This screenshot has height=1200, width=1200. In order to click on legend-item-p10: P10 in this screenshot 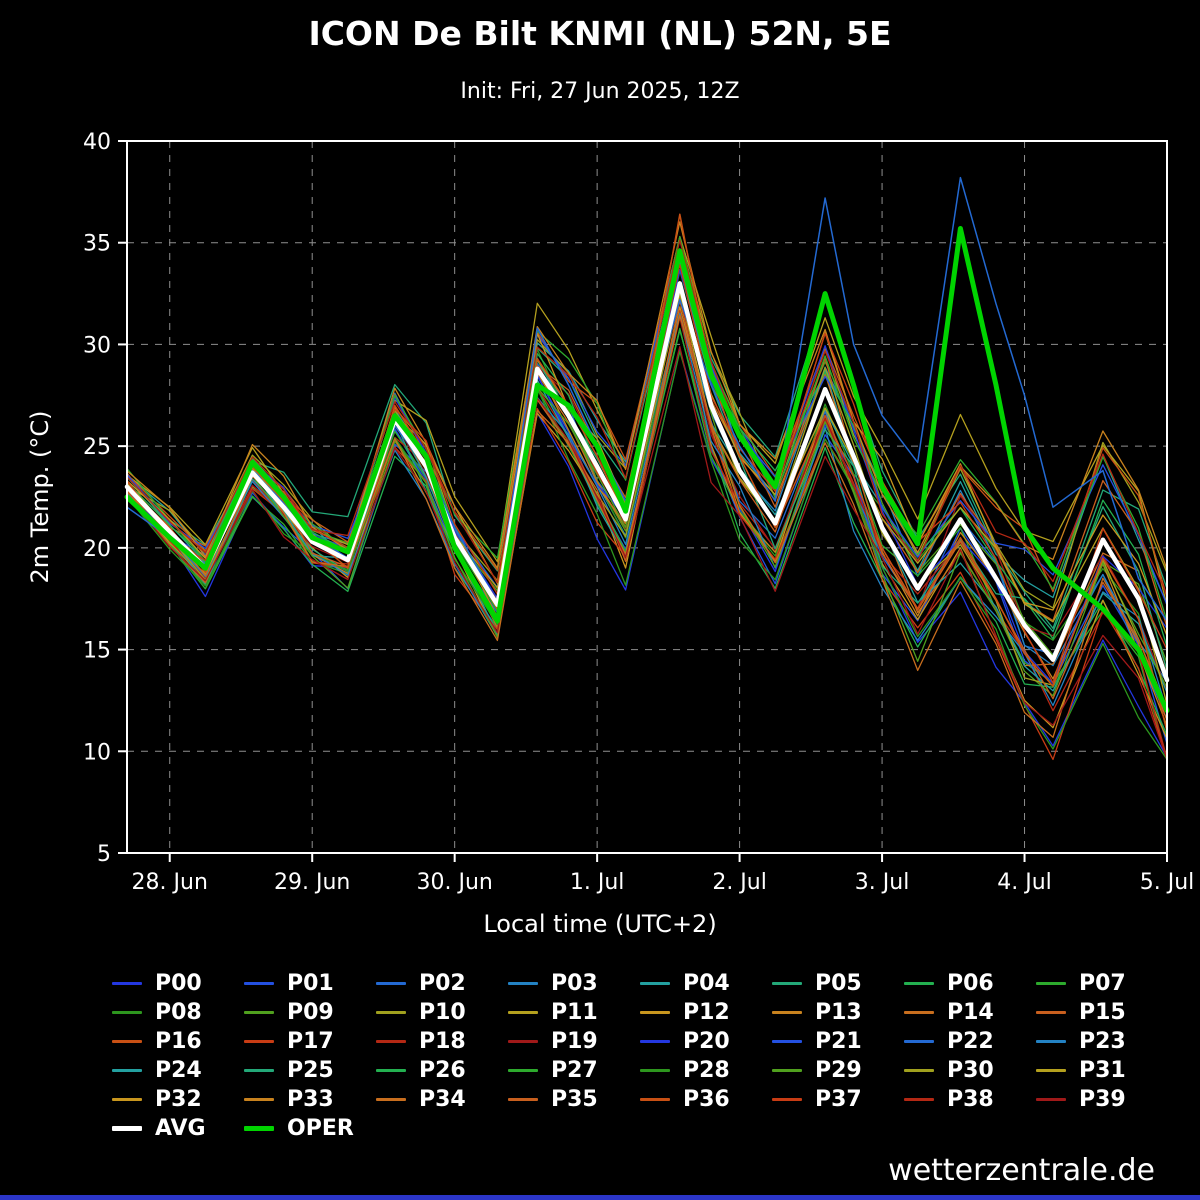, I will do `click(442, 1012)`.